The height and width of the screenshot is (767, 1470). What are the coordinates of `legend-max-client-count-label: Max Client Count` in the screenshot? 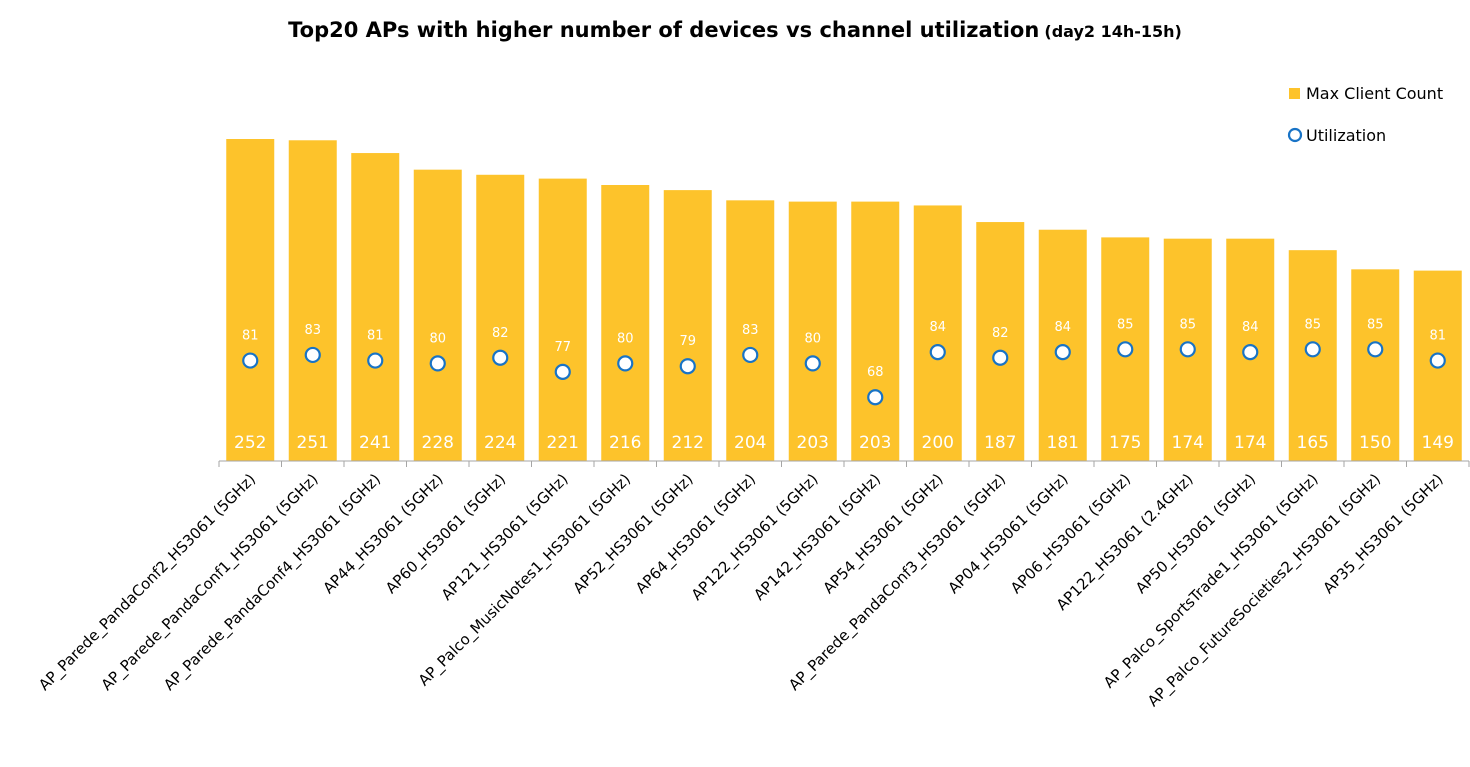 It's located at (1374, 93).